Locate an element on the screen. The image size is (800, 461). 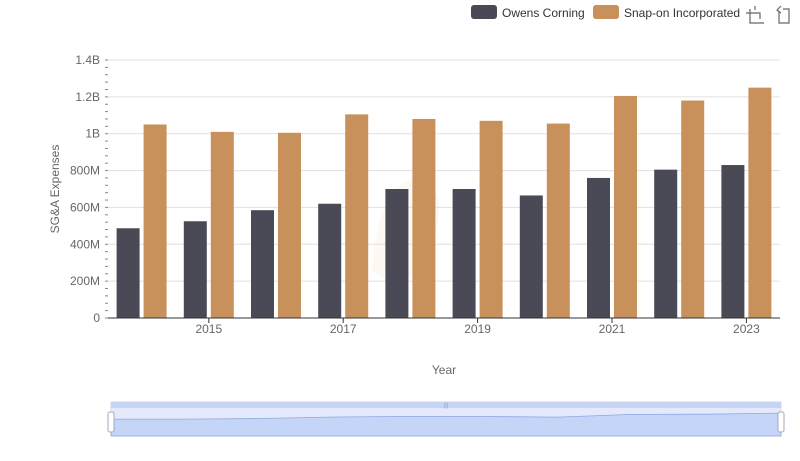
data-zoom-top-bar is located at coordinates (446, 405).